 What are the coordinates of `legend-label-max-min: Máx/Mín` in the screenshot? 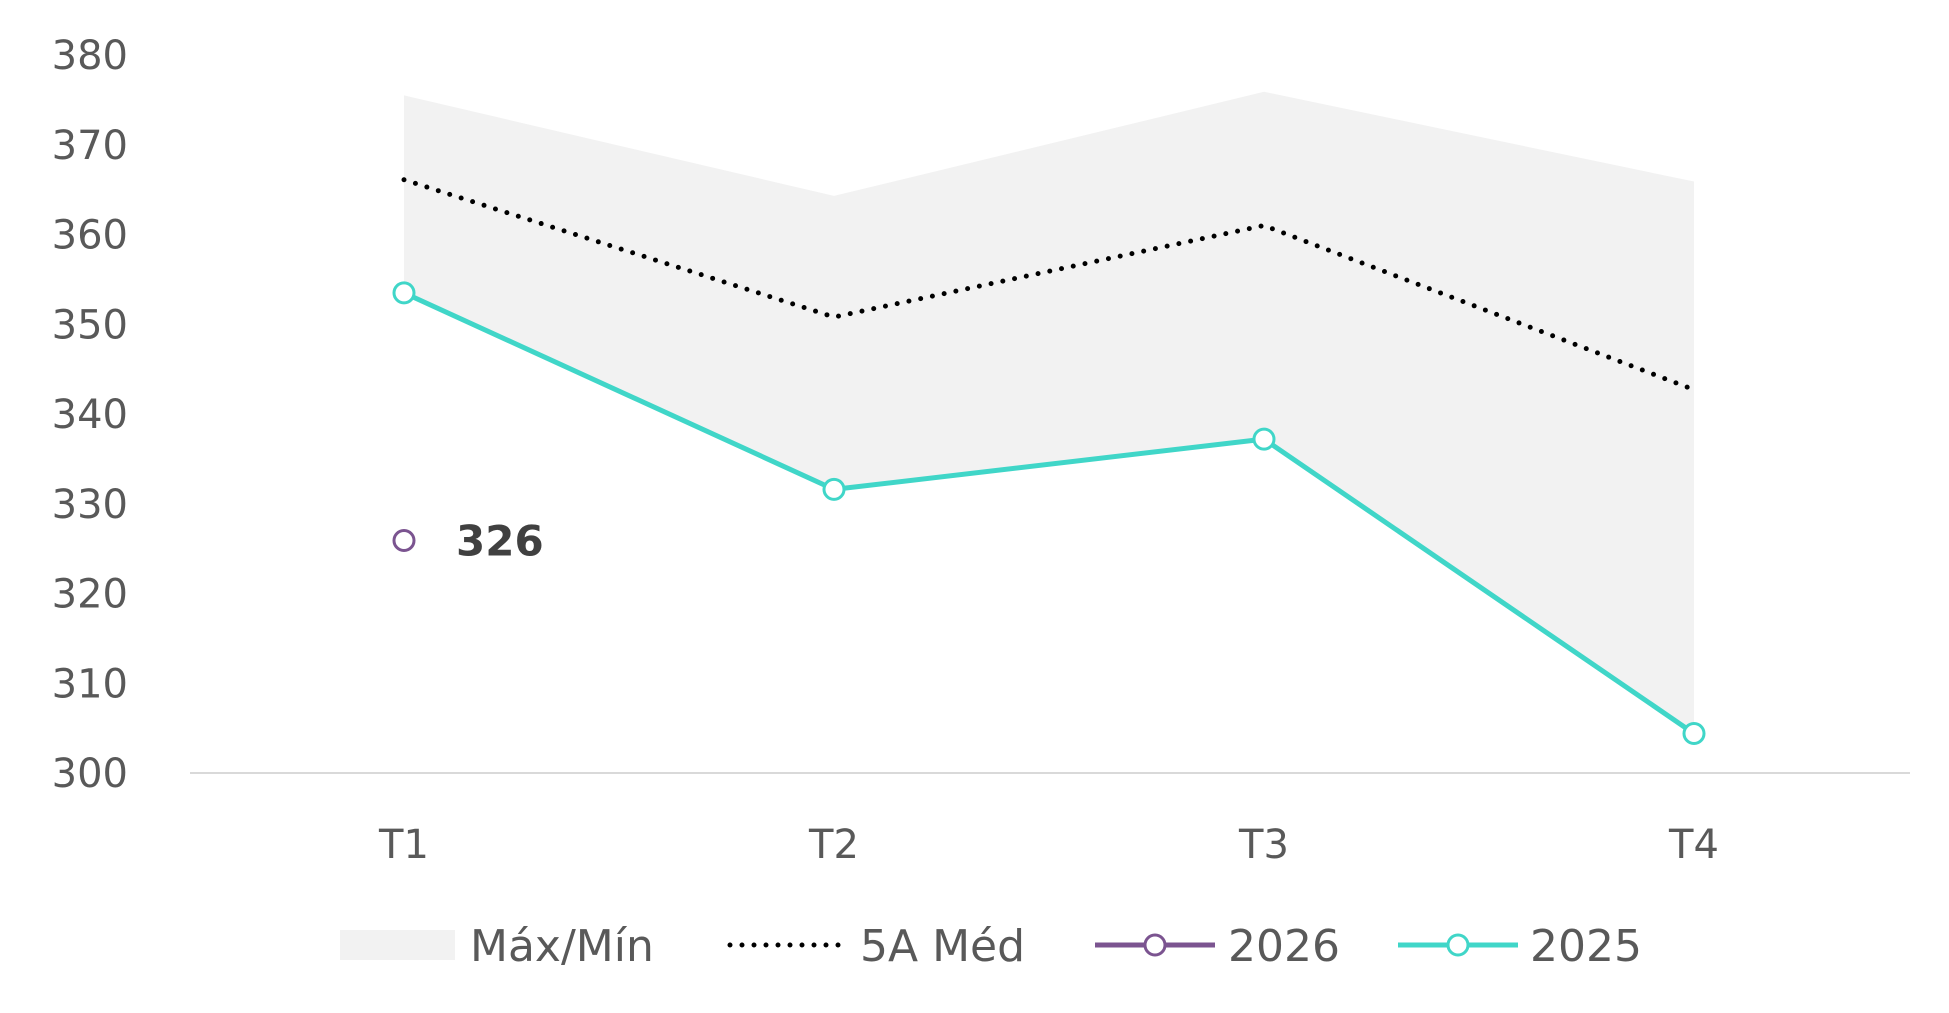 It's located at (562, 946).